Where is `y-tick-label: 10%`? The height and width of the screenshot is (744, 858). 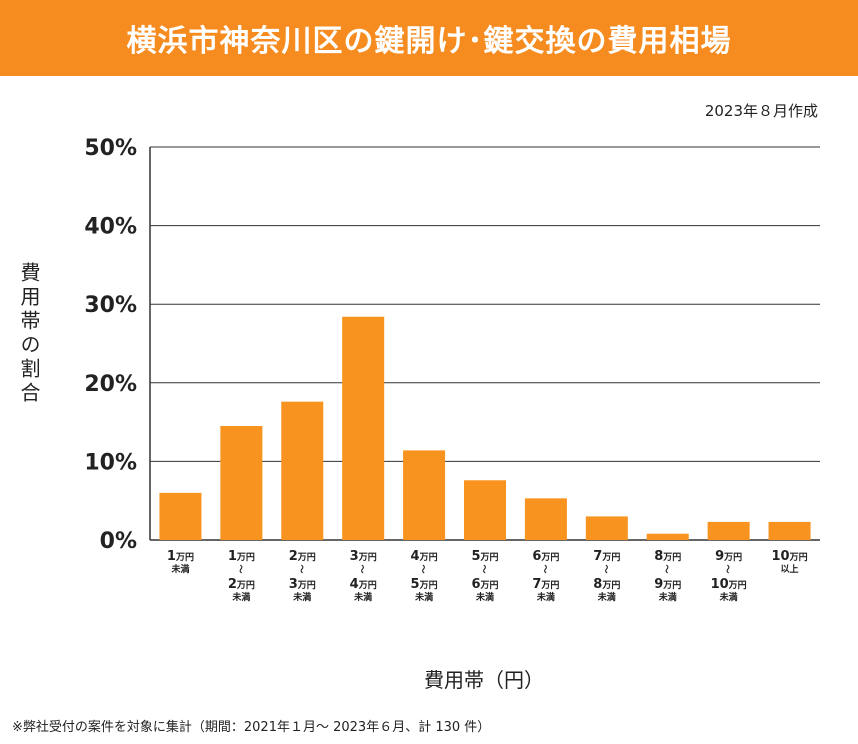 y-tick-label: 10% is located at coordinates (110, 462).